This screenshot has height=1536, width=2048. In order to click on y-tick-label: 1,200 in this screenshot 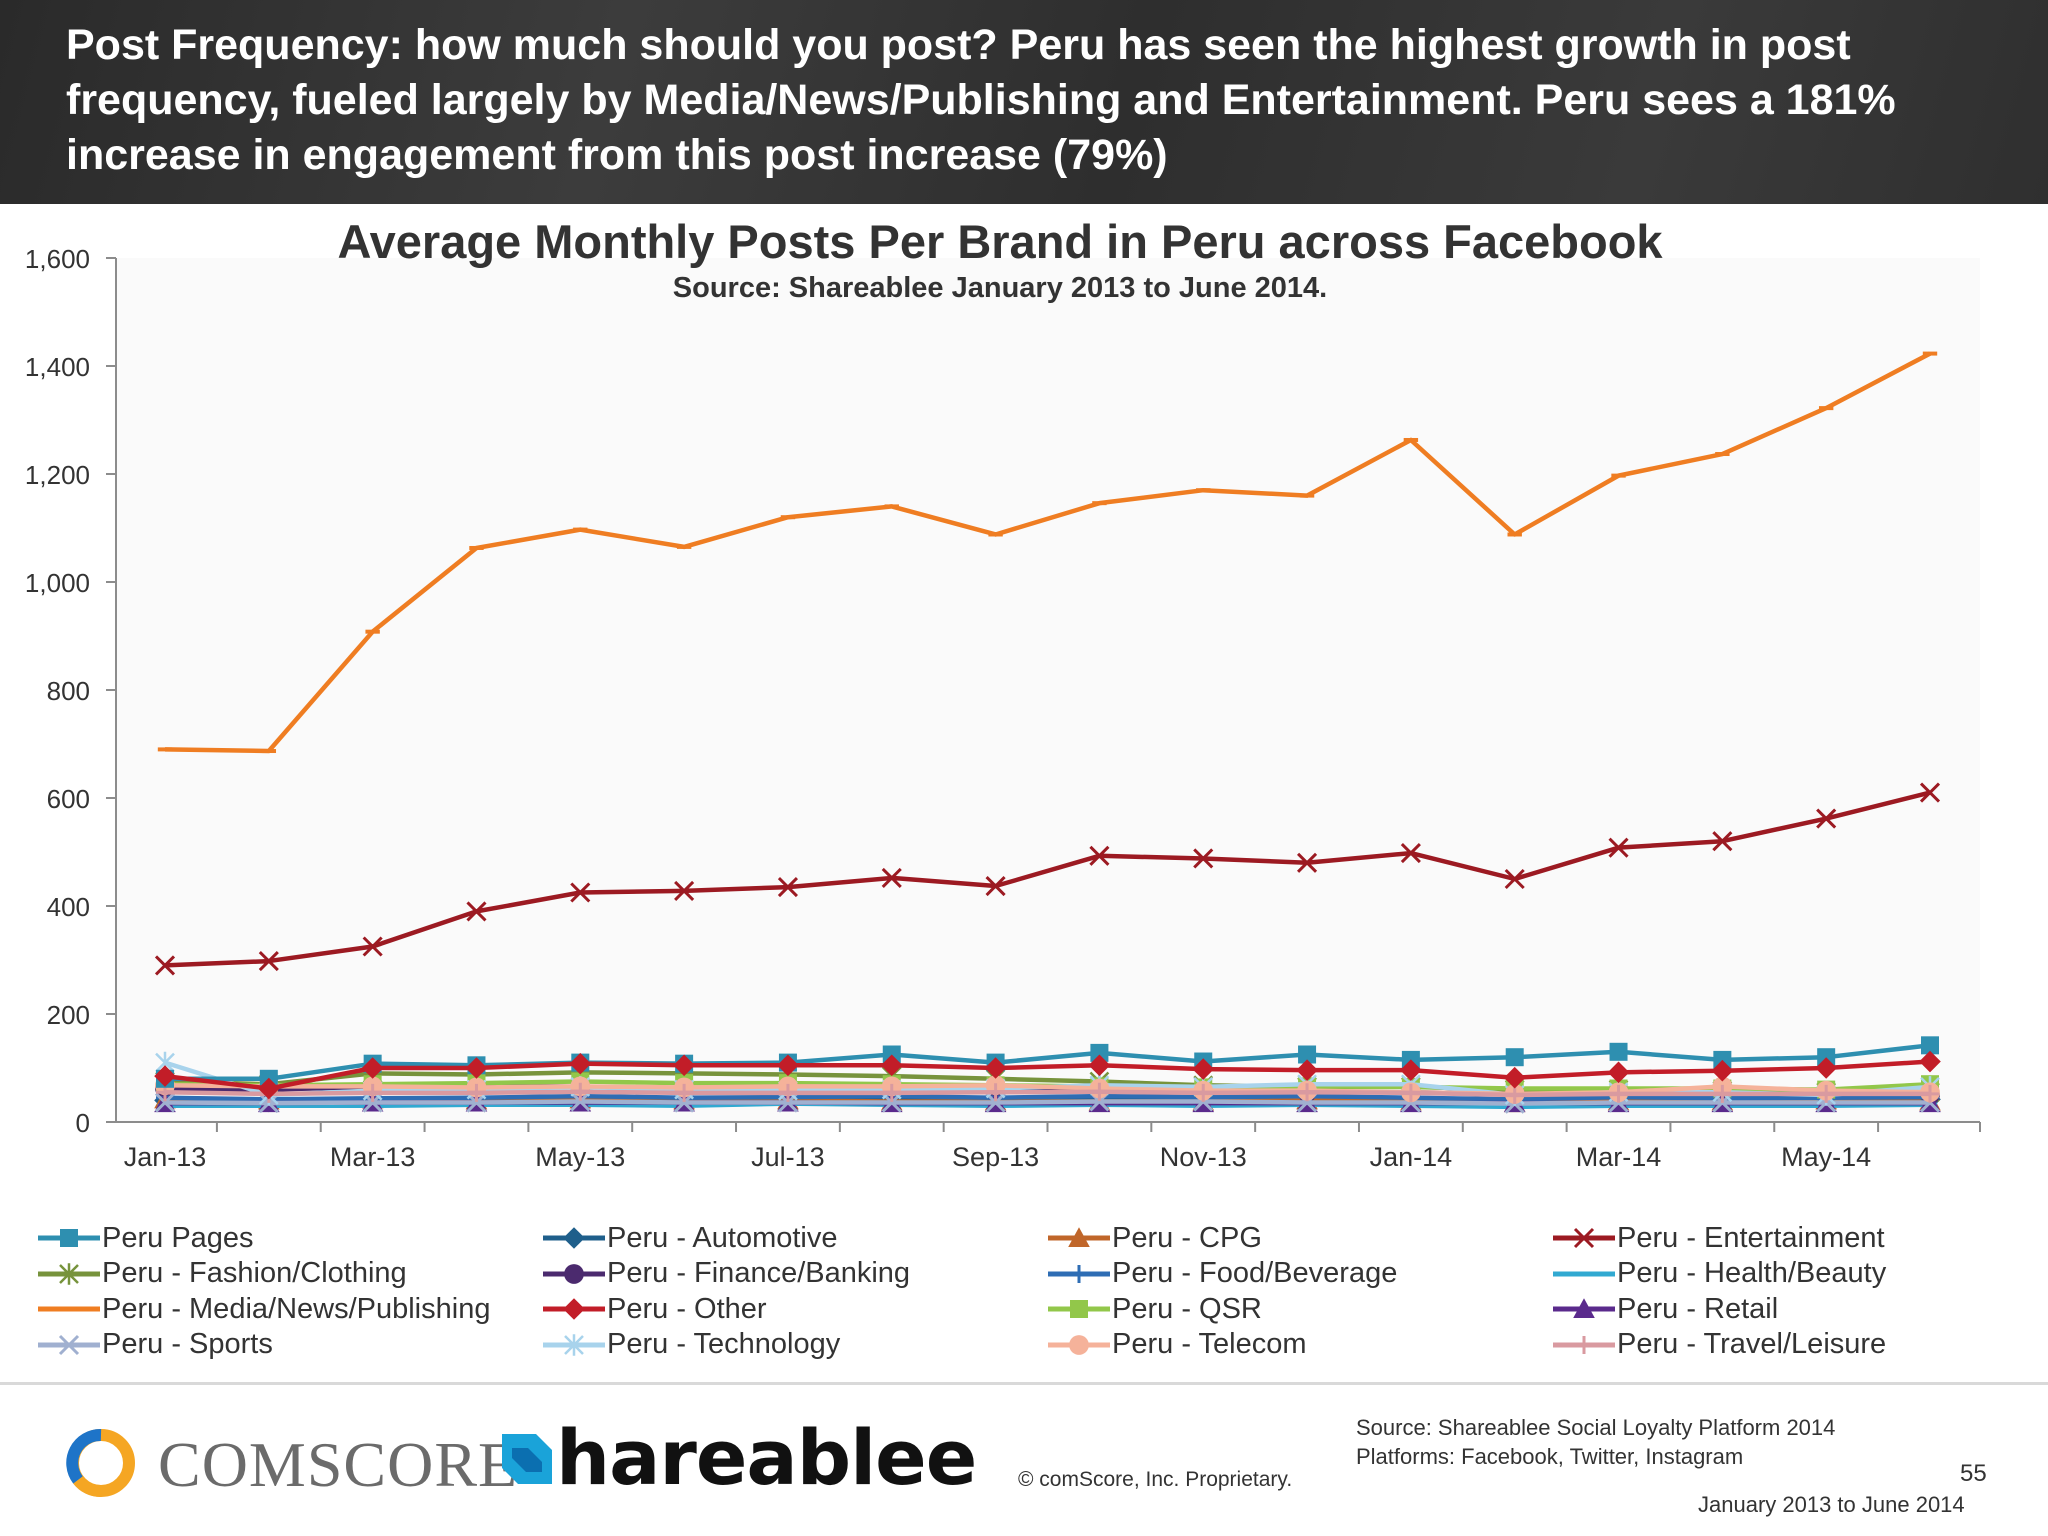, I will do `click(57, 475)`.